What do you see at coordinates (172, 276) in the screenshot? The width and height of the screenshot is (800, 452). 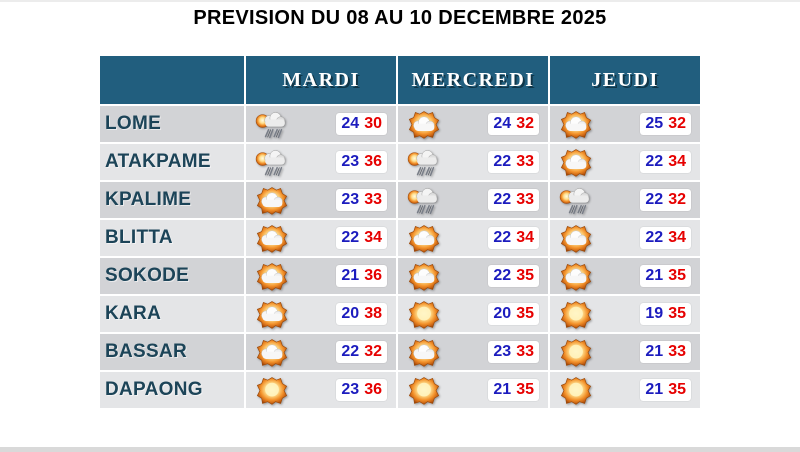 I see `city-label: SOKODE` at bounding box center [172, 276].